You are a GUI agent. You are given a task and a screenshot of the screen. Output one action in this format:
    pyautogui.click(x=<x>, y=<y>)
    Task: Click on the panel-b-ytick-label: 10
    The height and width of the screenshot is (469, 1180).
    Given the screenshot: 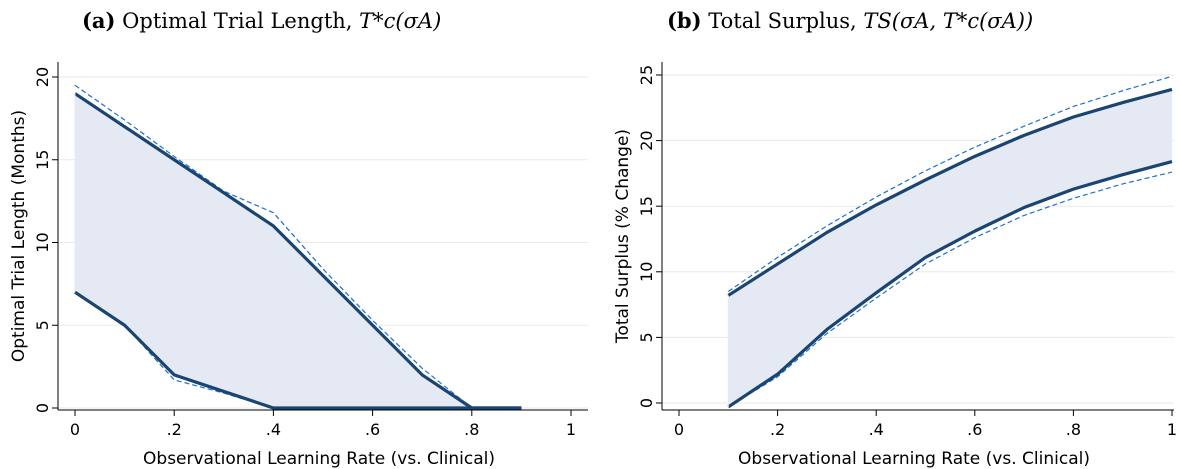 What is the action you would take?
    pyautogui.click(x=646, y=272)
    